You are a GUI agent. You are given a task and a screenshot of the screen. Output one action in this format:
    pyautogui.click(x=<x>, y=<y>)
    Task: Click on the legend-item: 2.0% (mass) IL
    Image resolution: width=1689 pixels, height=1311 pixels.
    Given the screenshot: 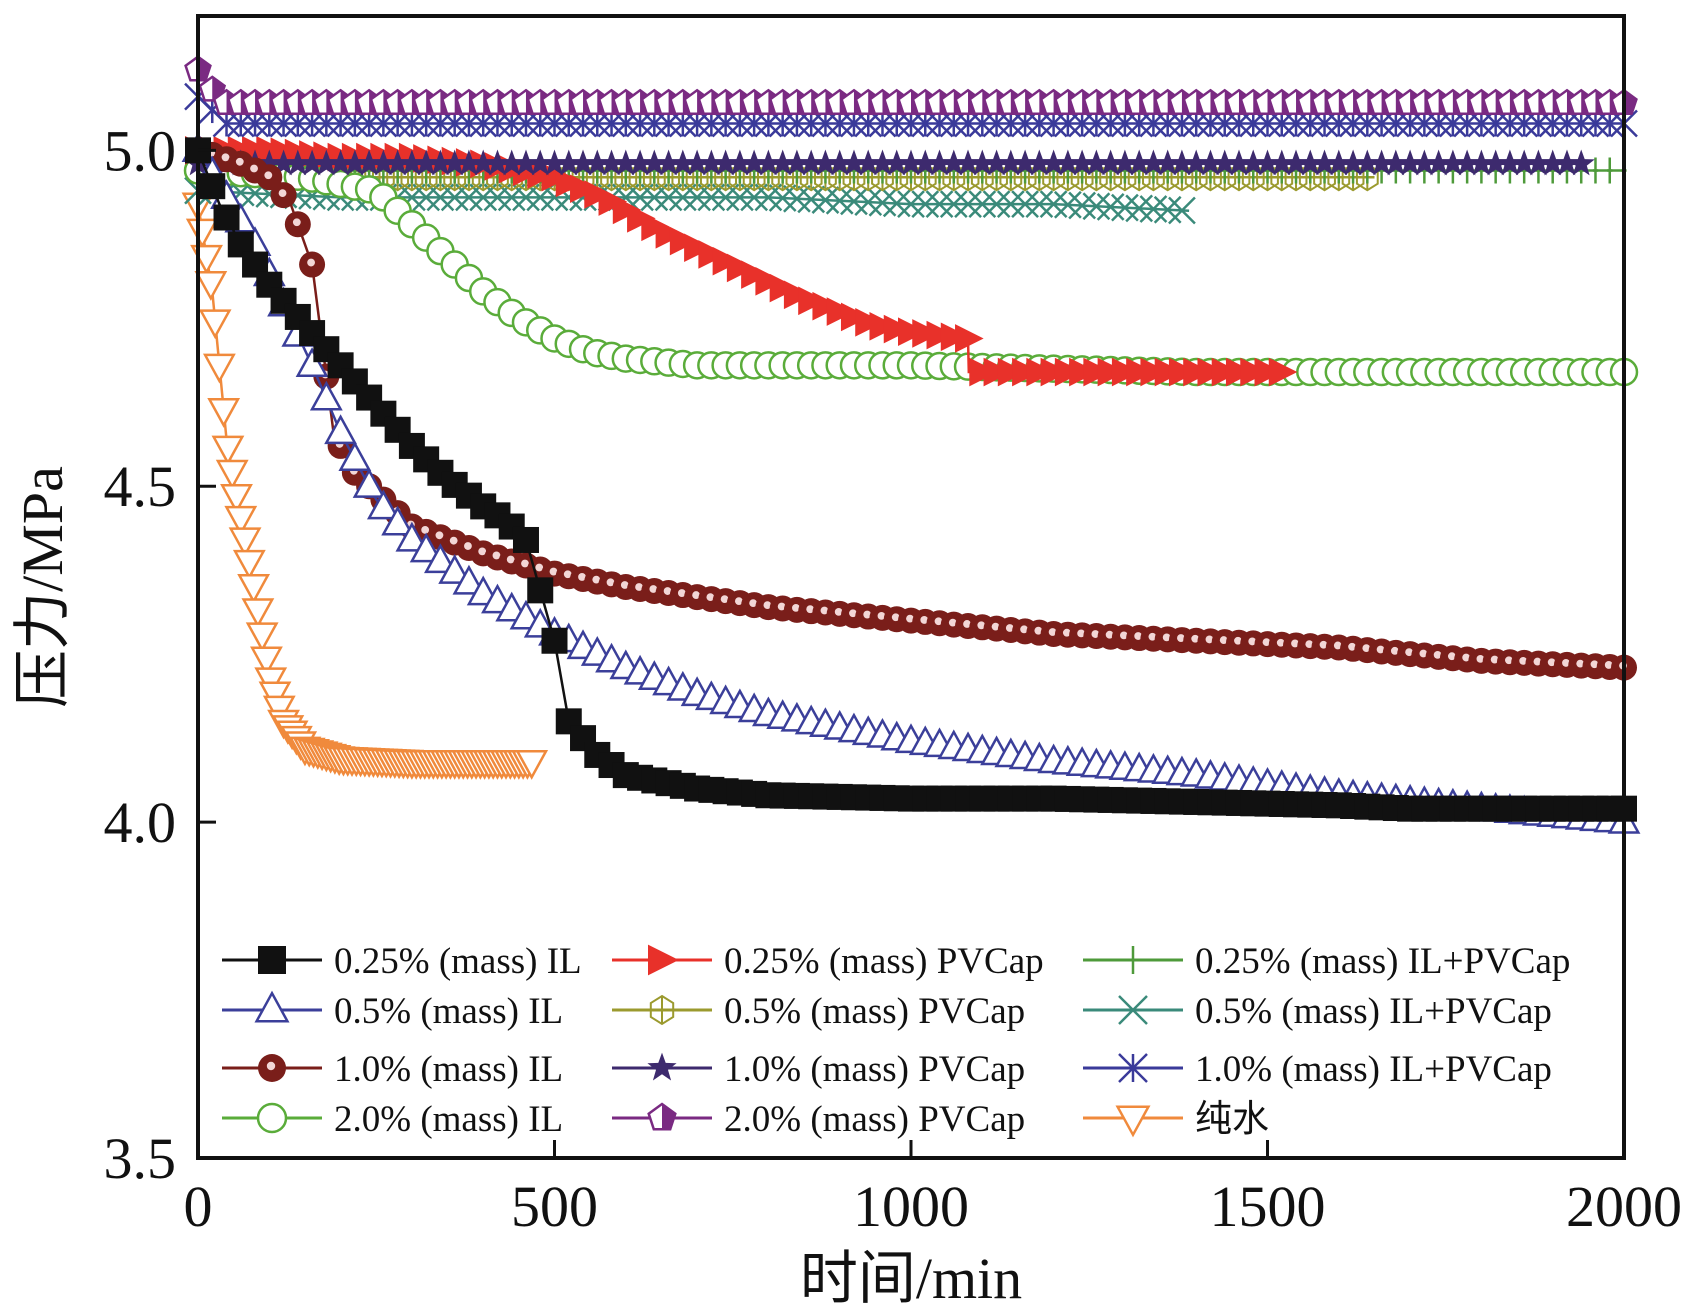 What is the action you would take?
    pyautogui.click(x=392, y=1119)
    